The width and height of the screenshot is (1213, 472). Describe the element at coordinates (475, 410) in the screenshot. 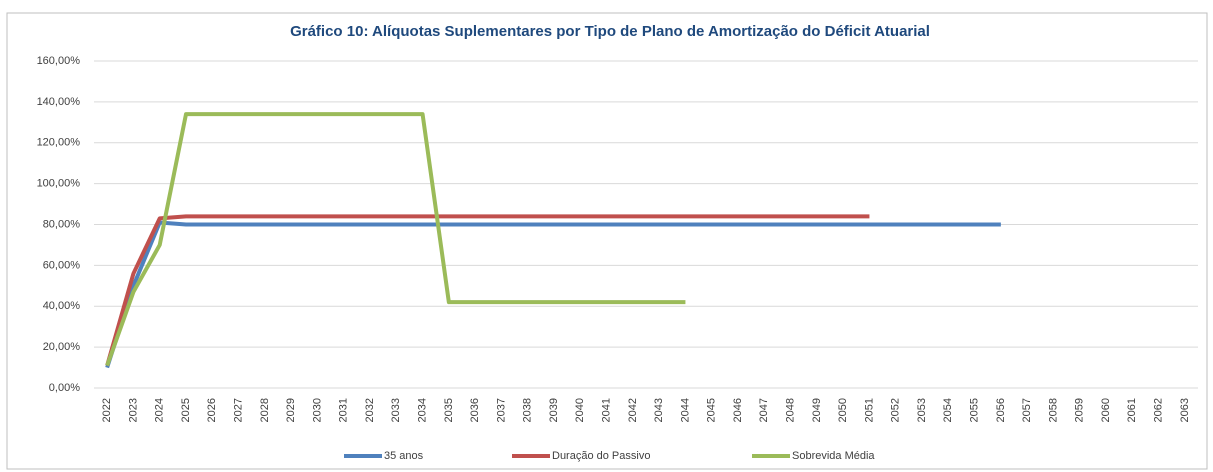

I see `x-tick-label: 2036` at that location.